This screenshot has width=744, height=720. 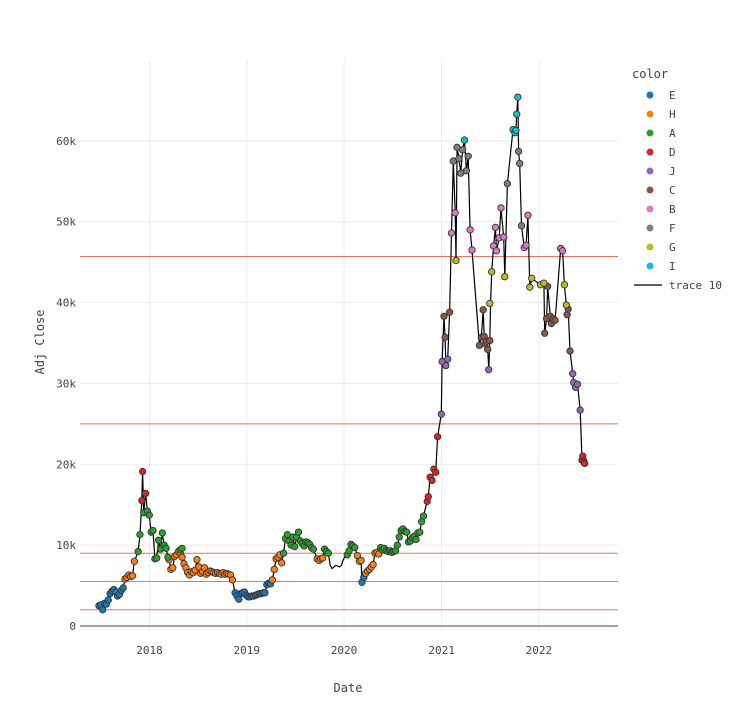 I want to click on legend-label: D, so click(x=672, y=152).